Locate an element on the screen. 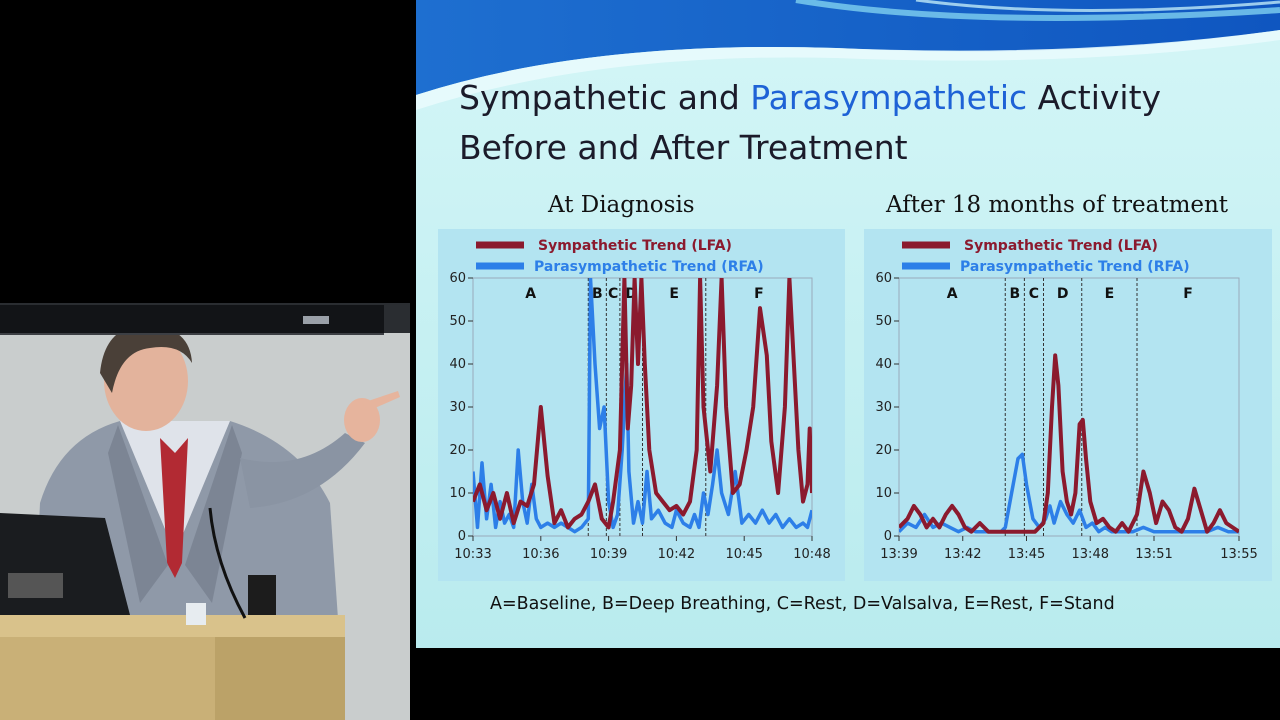  chart-title-after-treatment: After 18 months of treatment is located at coordinates (1057, 205).